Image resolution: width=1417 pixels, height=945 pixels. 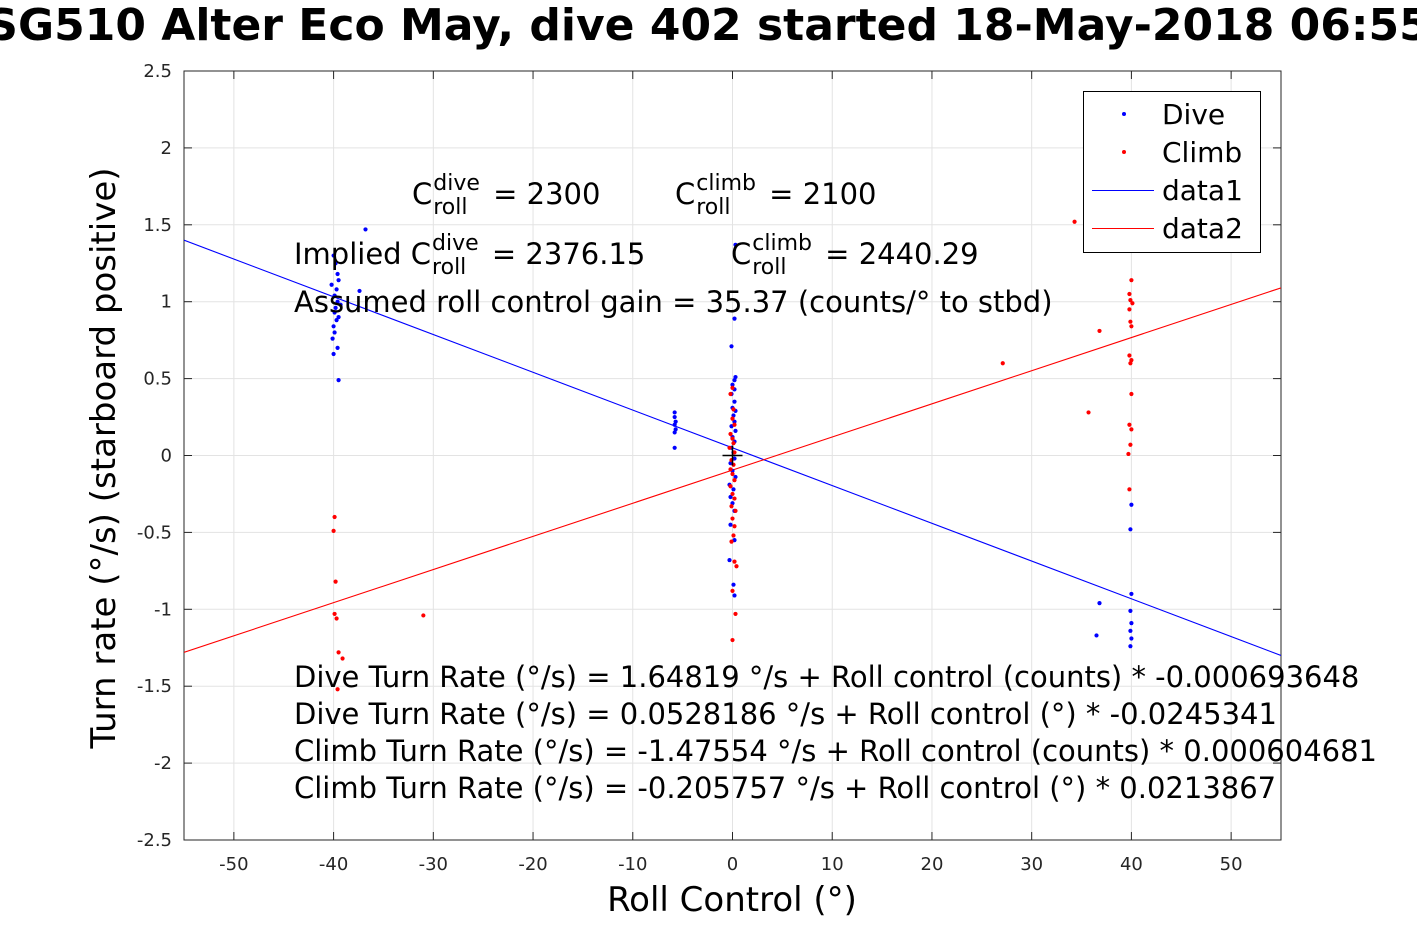 What do you see at coordinates (532, 864) in the screenshot?
I see `x-tick-label: -20` at bounding box center [532, 864].